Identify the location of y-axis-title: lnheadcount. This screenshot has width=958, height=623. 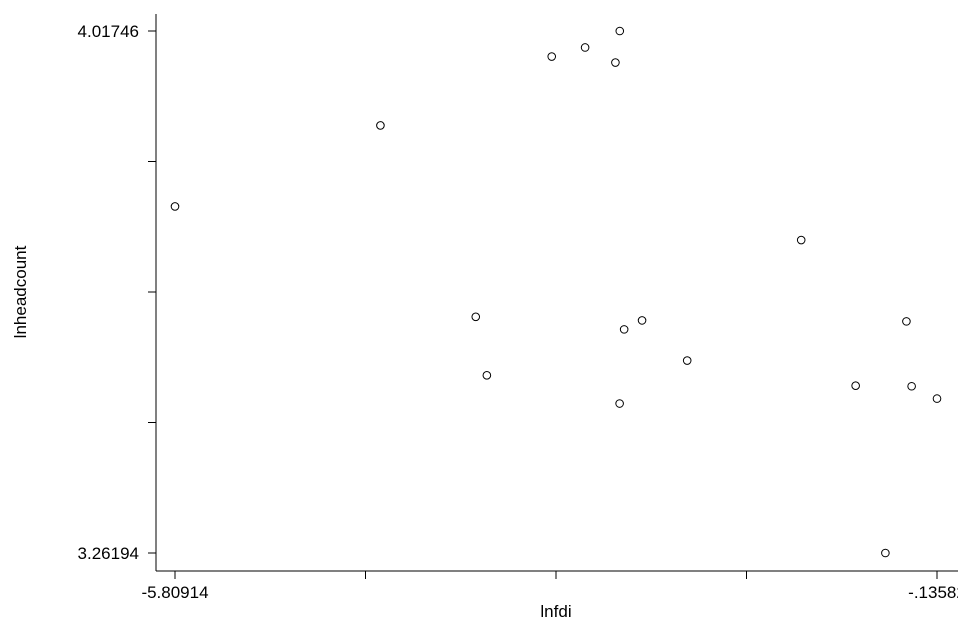
(20, 291).